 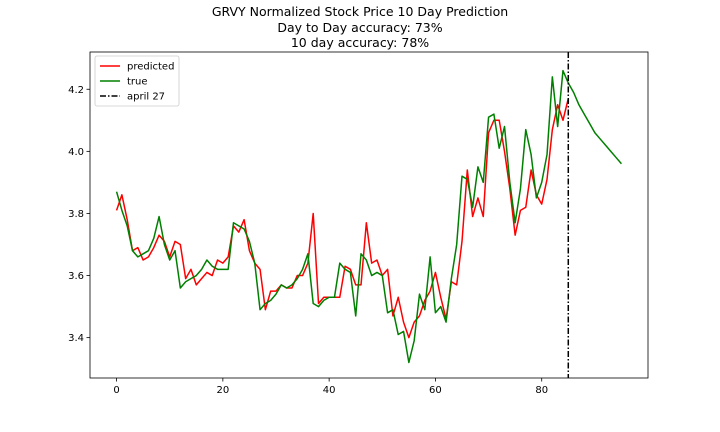 I want to click on x-tick-label: 20, so click(x=222, y=390).